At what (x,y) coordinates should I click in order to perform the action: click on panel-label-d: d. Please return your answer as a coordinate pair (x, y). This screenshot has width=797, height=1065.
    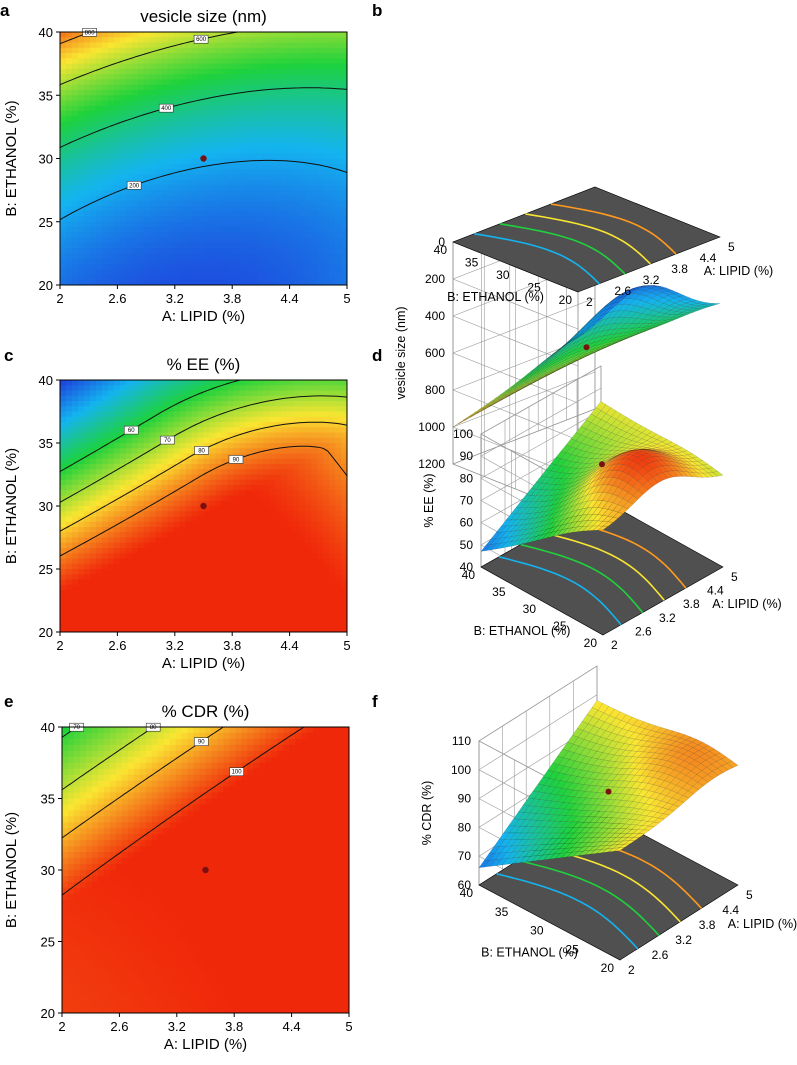
    Looking at the image, I should click on (377, 355).